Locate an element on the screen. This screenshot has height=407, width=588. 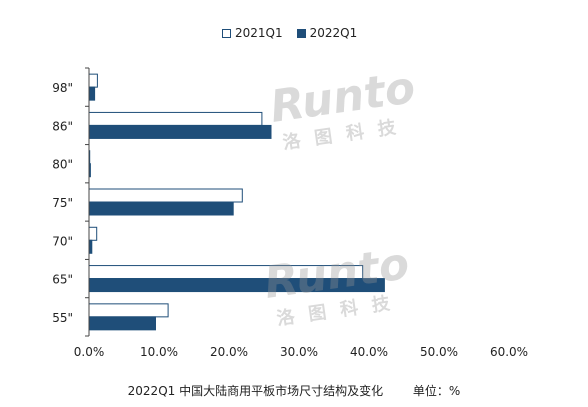
legend-swatch-2022q1 is located at coordinates (301, 33).